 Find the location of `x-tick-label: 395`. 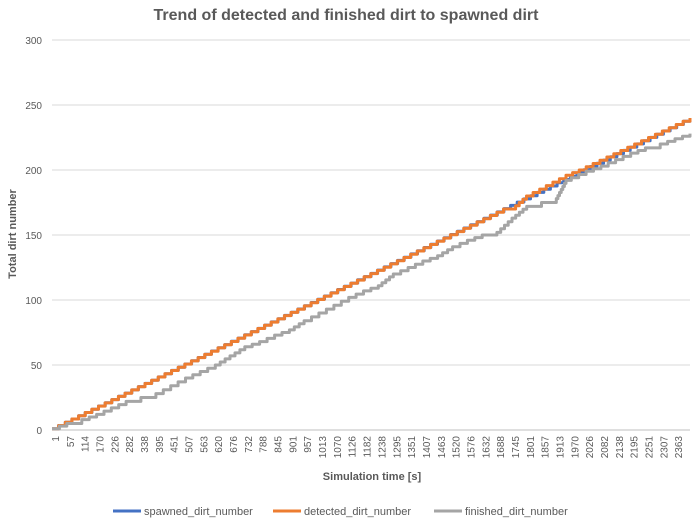

x-tick-label: 395 is located at coordinates (160, 444).